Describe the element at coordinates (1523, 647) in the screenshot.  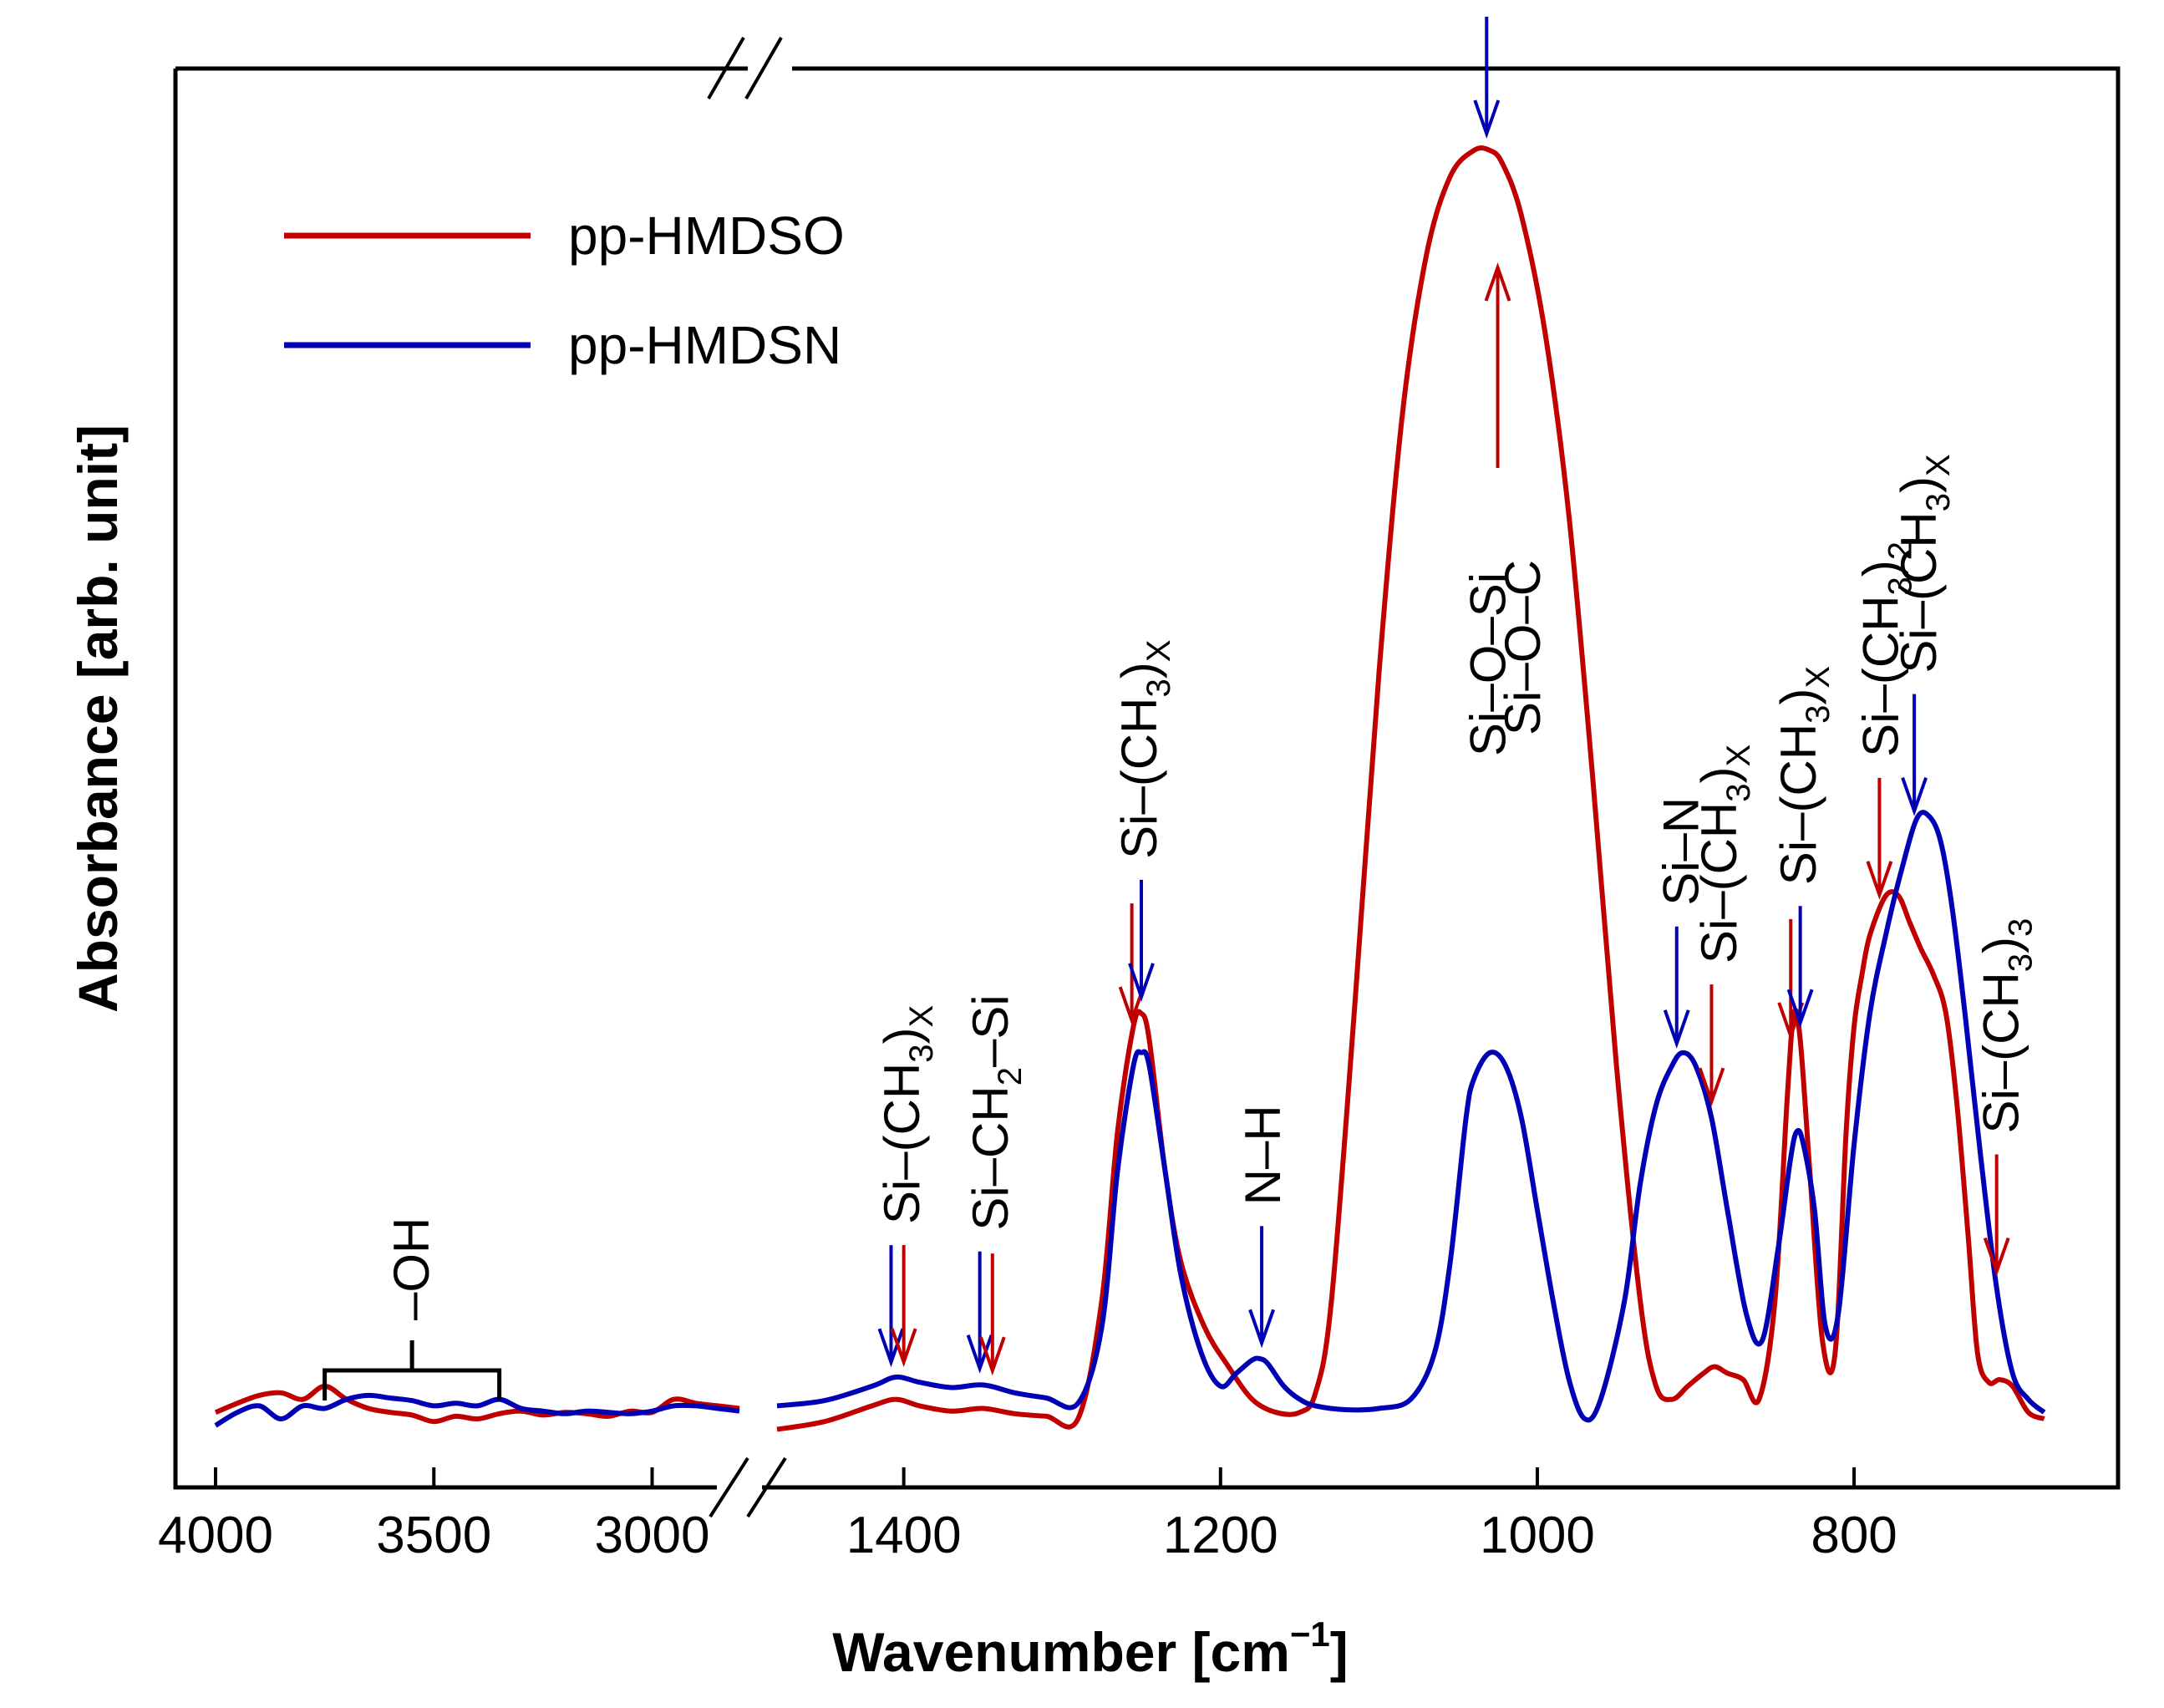
I see `annotation-label-5: Si–O–C` at that location.